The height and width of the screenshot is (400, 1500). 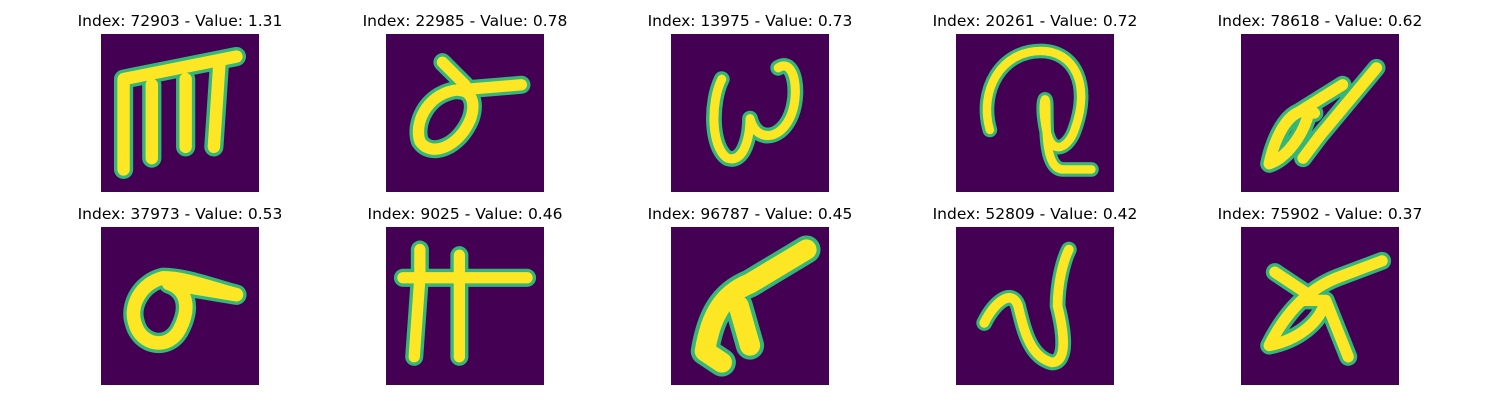 I want to click on panel-title: Index: 52809 - Value: 0.42, so click(x=1035, y=214).